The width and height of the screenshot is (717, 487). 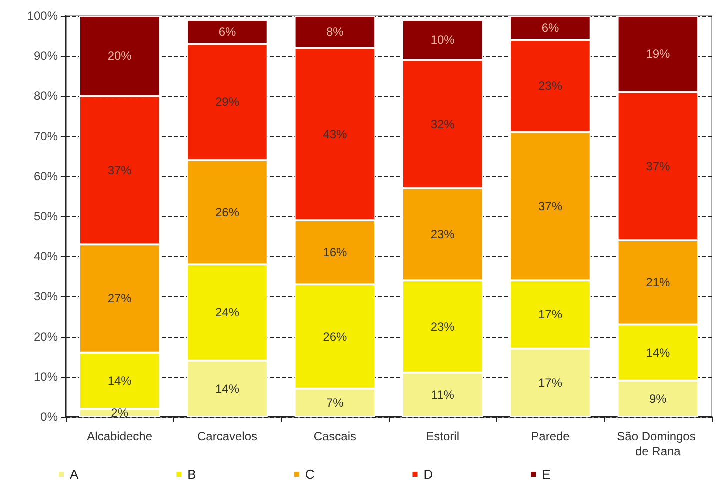 What do you see at coordinates (46, 136) in the screenshot?
I see `y-tick-label: 70%` at bounding box center [46, 136].